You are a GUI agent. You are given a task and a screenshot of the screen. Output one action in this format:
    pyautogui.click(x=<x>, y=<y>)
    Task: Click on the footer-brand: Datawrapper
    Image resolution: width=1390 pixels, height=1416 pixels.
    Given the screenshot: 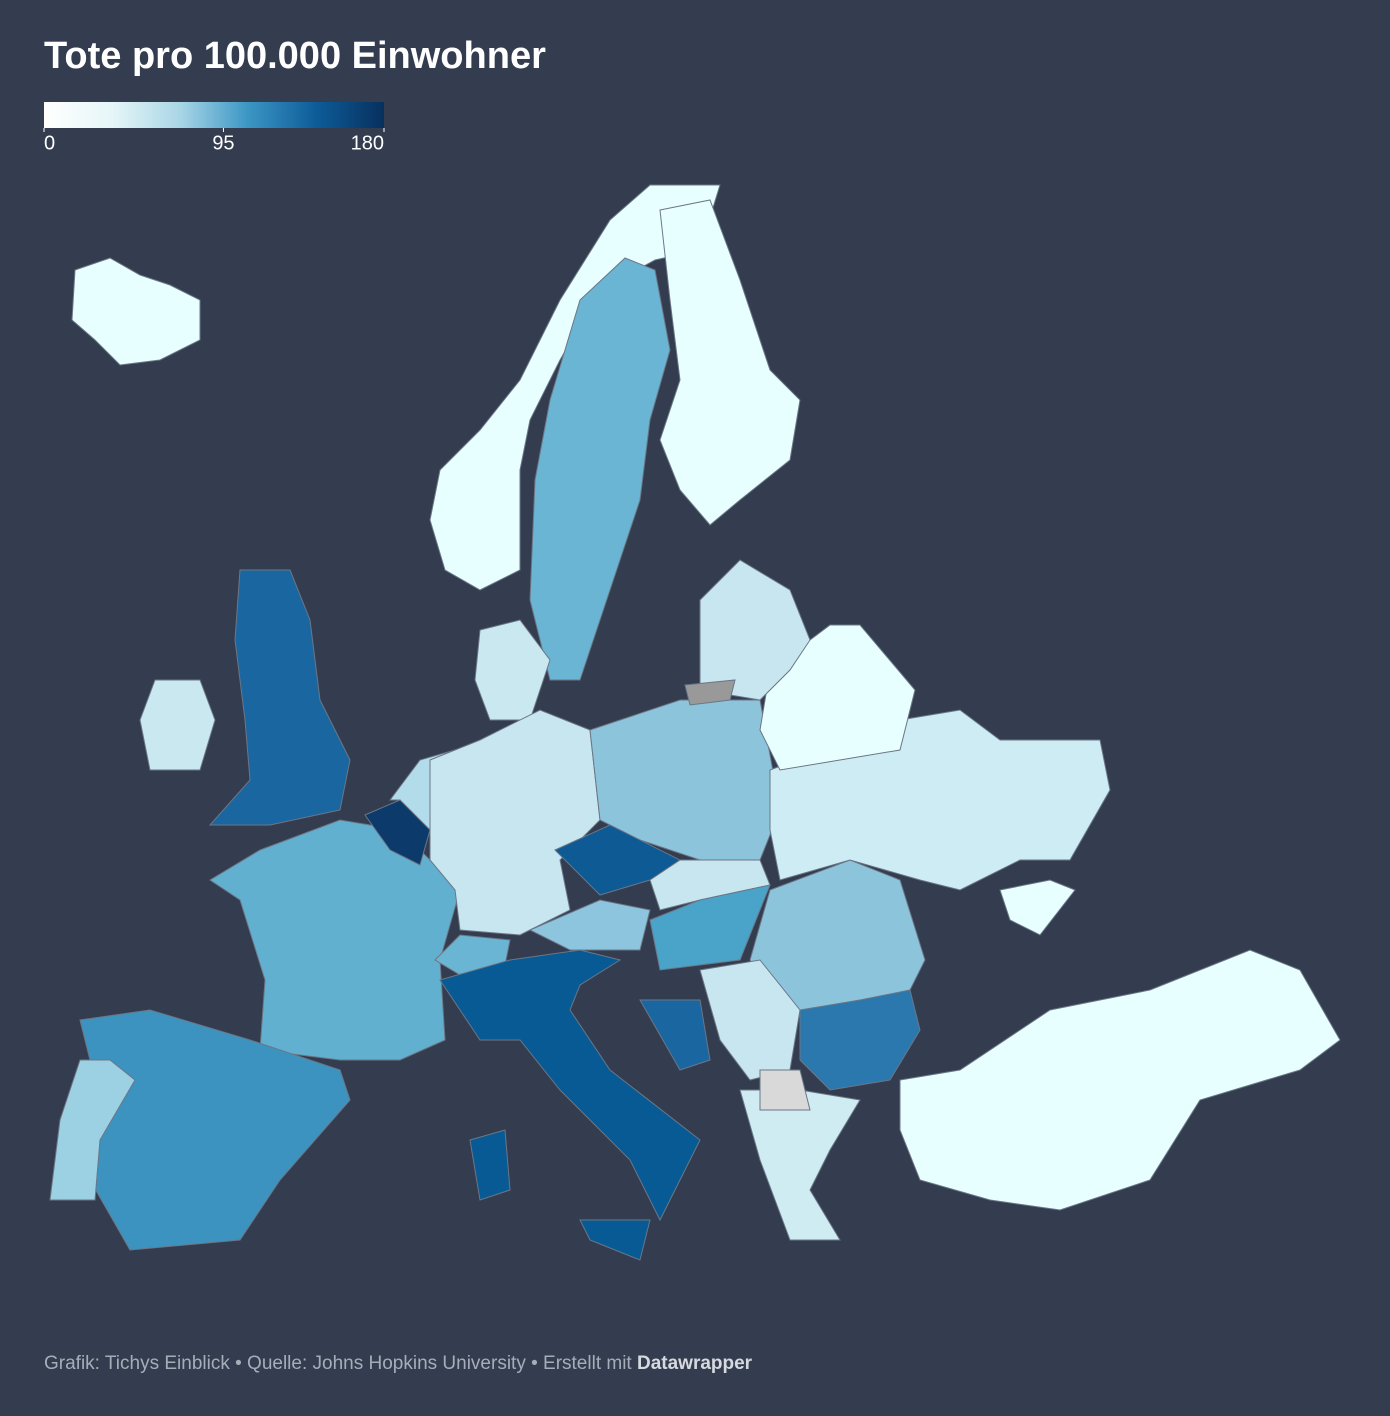 What is the action you would take?
    pyautogui.click(x=695, y=1363)
    